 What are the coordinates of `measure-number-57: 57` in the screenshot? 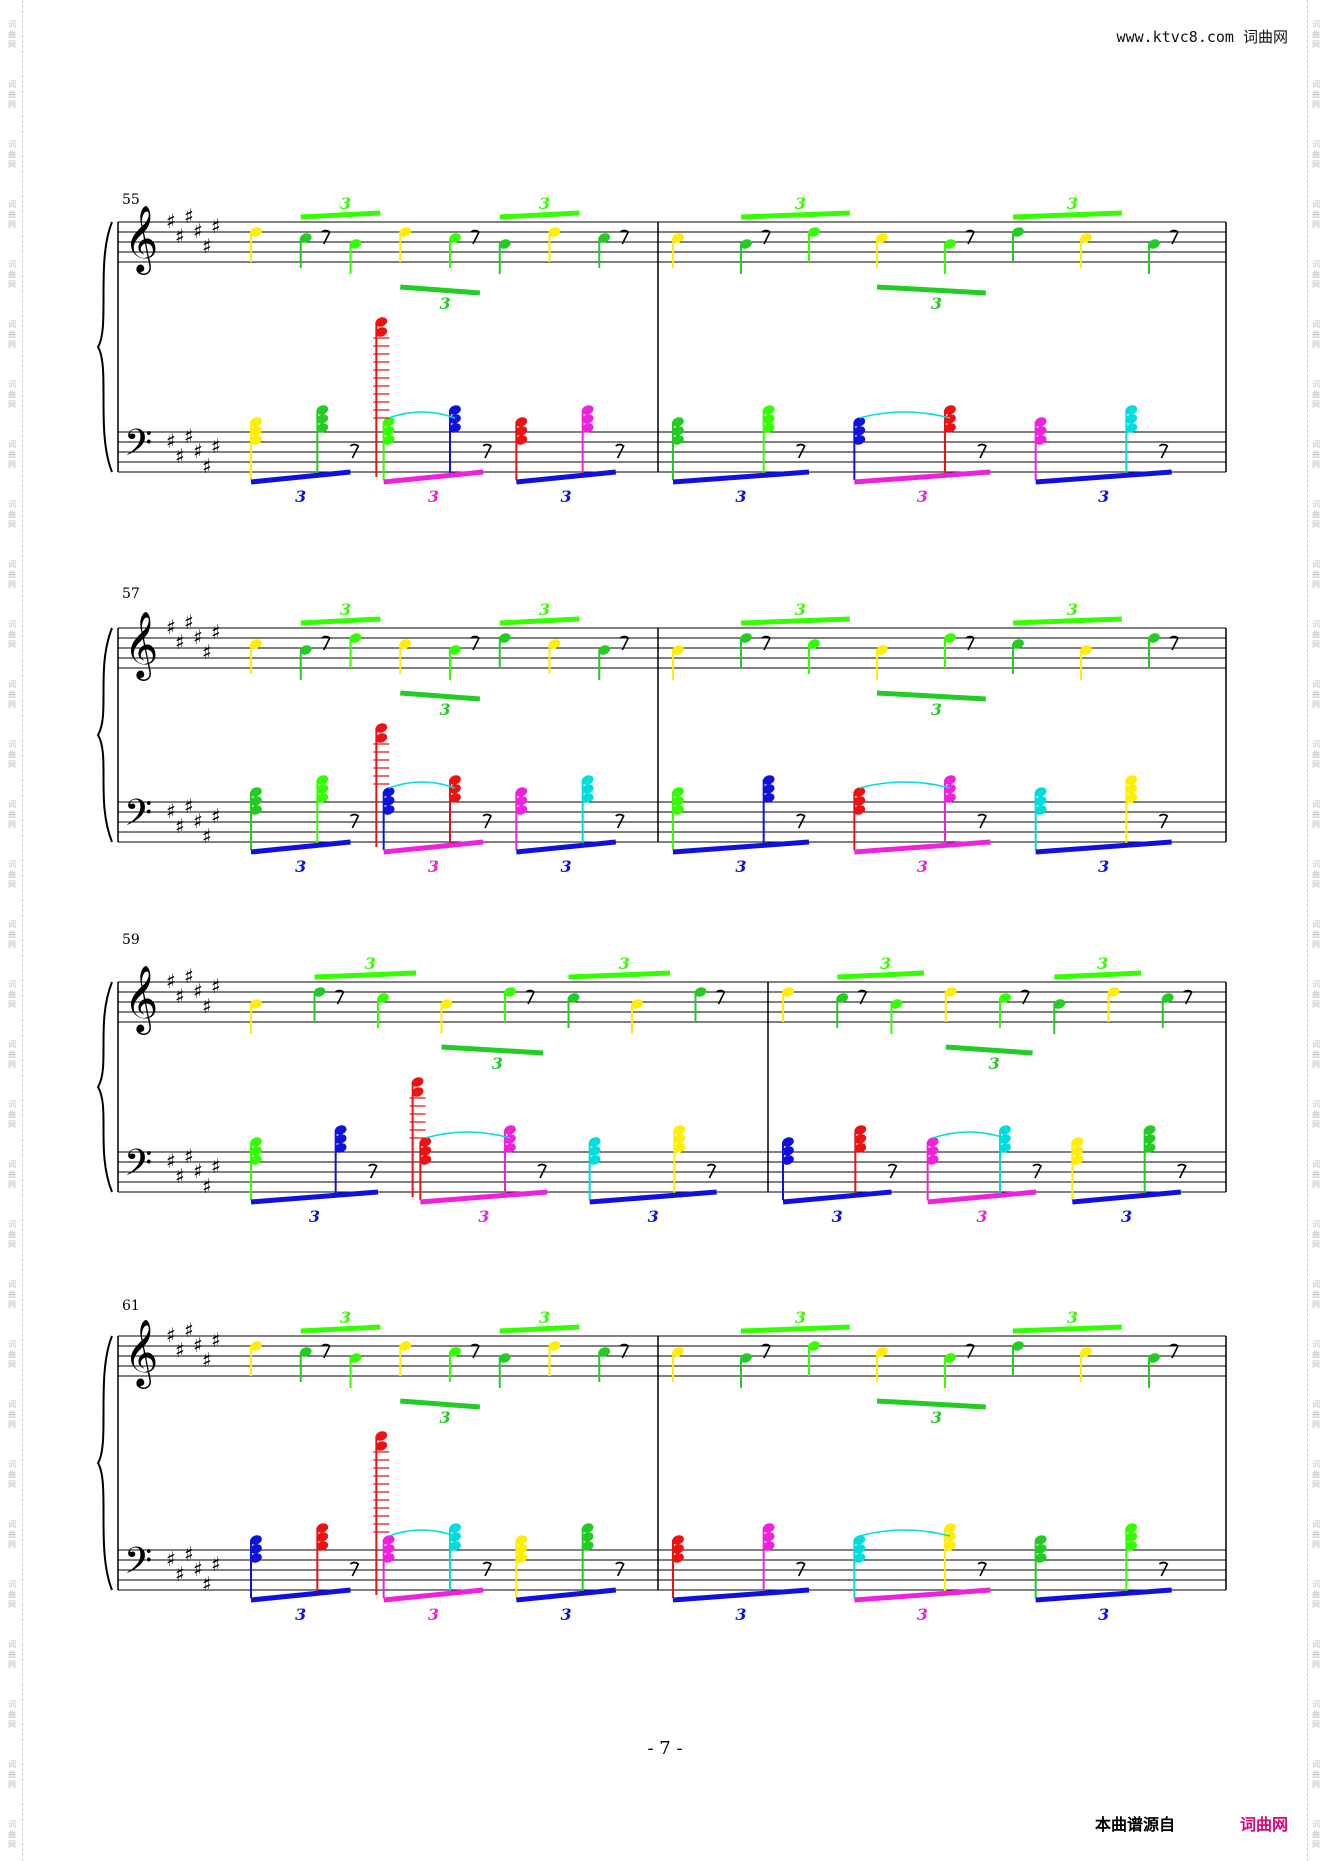 It's located at (131, 594).